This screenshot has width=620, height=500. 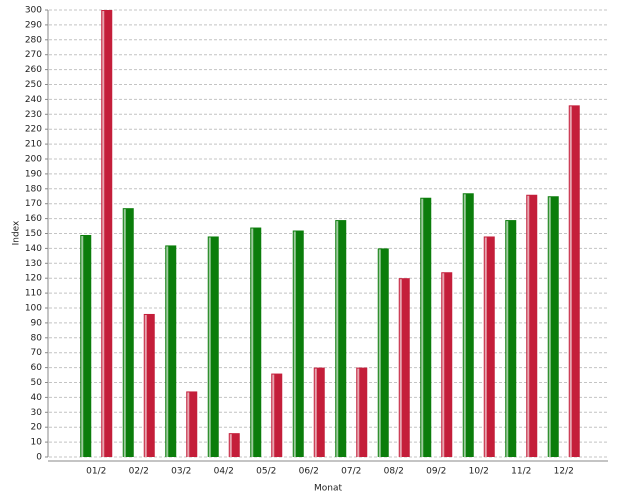 I want to click on y-tick-label: 170, so click(x=33, y=204).